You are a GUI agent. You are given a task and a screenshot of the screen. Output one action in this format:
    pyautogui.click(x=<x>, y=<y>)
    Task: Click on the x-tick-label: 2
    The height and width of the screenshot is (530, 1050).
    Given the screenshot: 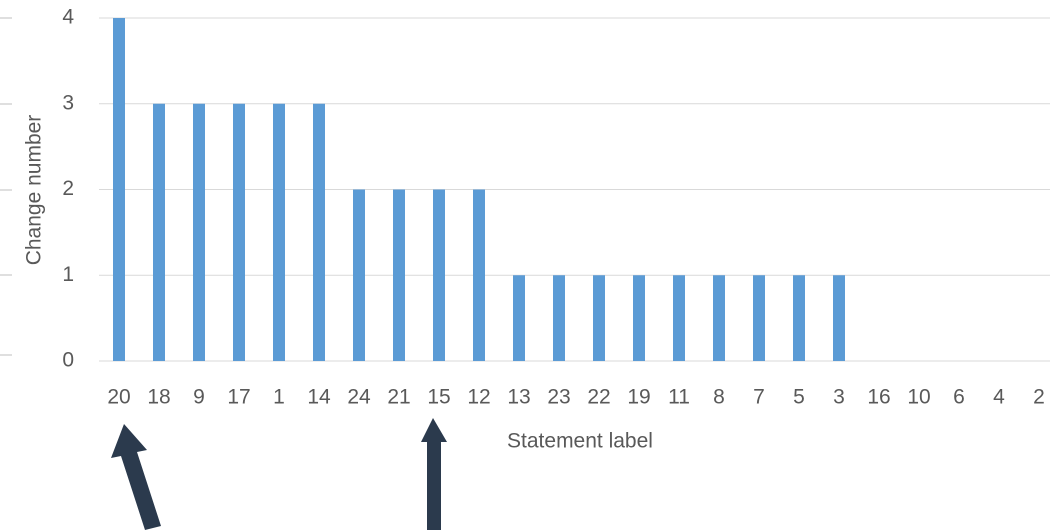 What is the action you would take?
    pyautogui.click(x=1039, y=397)
    